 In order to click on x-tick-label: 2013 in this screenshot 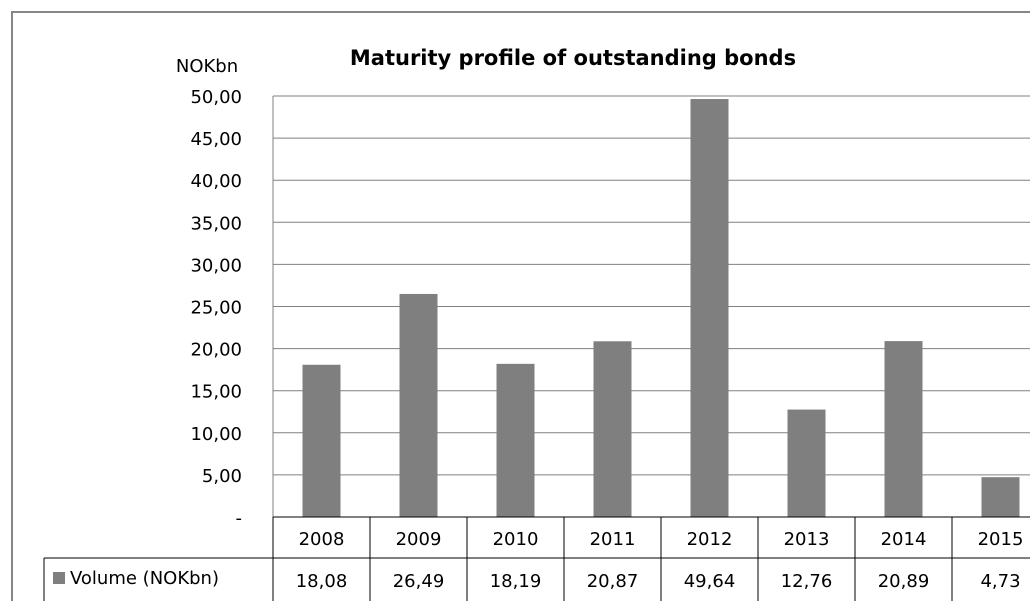, I will do `click(807, 539)`.